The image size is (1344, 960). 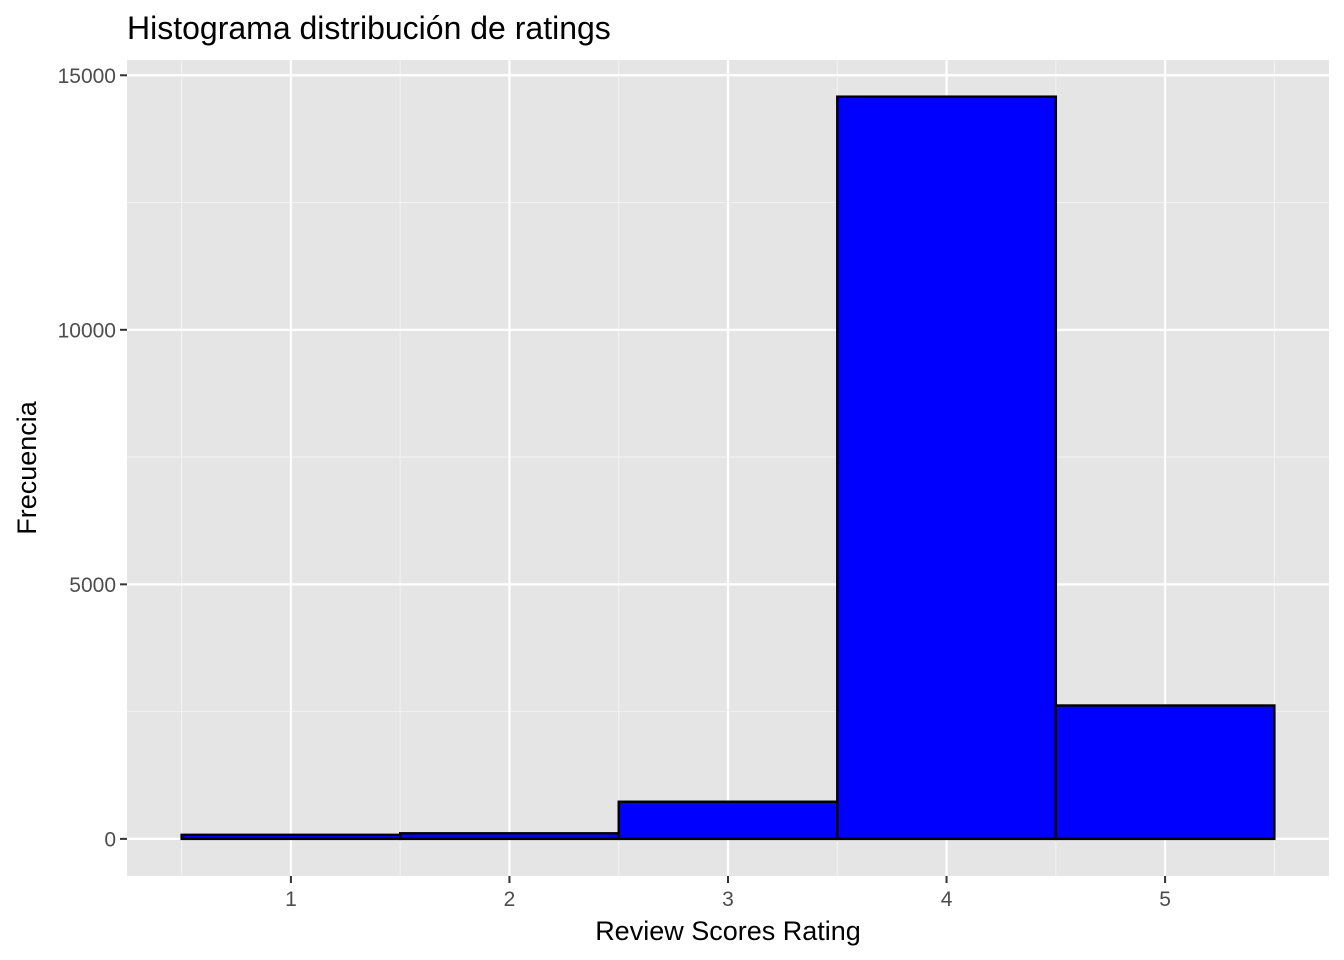 I want to click on y-tick-label: 15000, so click(x=87, y=76).